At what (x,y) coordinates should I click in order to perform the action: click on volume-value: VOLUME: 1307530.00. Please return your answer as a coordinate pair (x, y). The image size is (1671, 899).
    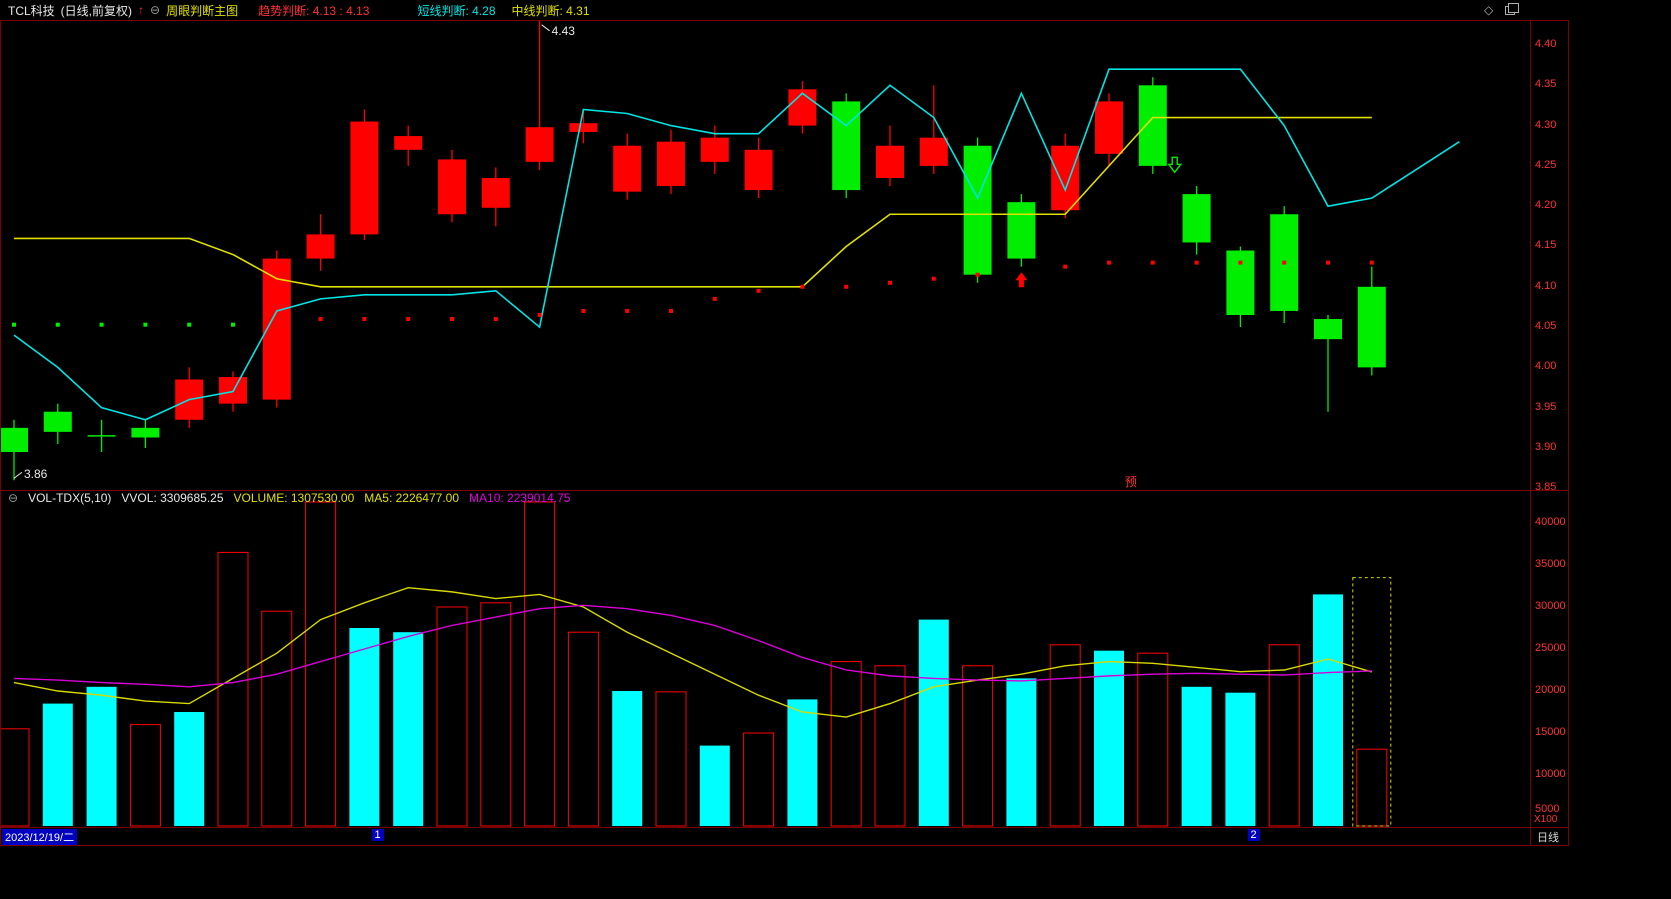
    Looking at the image, I should click on (294, 498).